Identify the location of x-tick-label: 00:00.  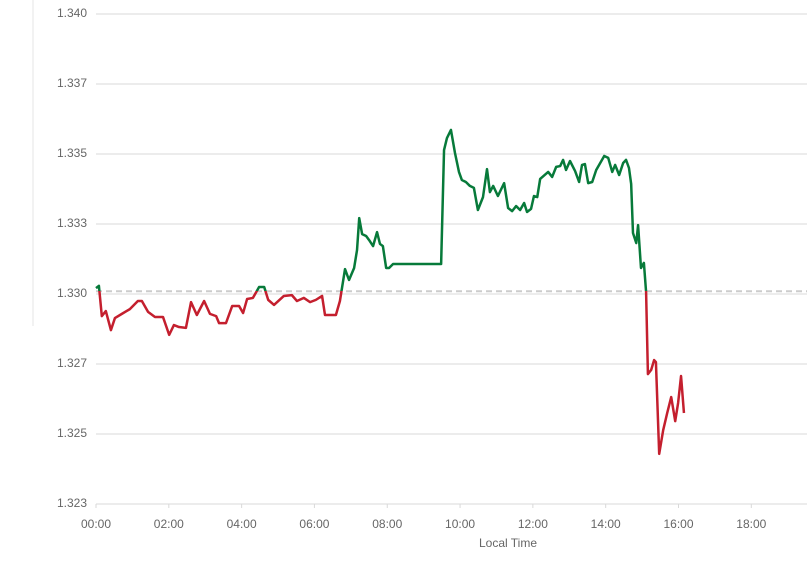
(96, 524).